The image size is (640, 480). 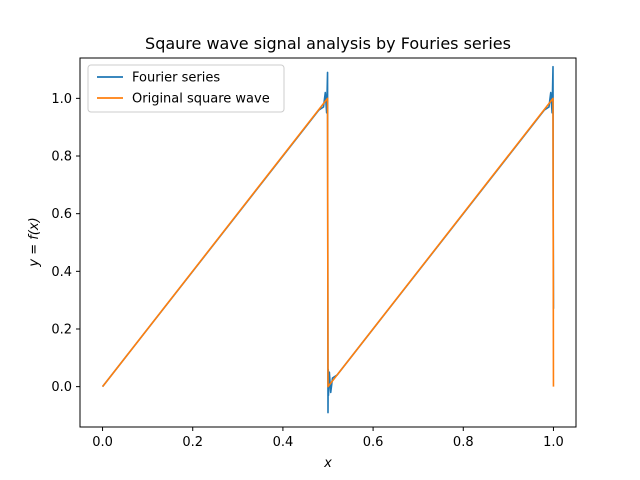 What do you see at coordinates (61, 272) in the screenshot?
I see `y-tick-label: 0.4` at bounding box center [61, 272].